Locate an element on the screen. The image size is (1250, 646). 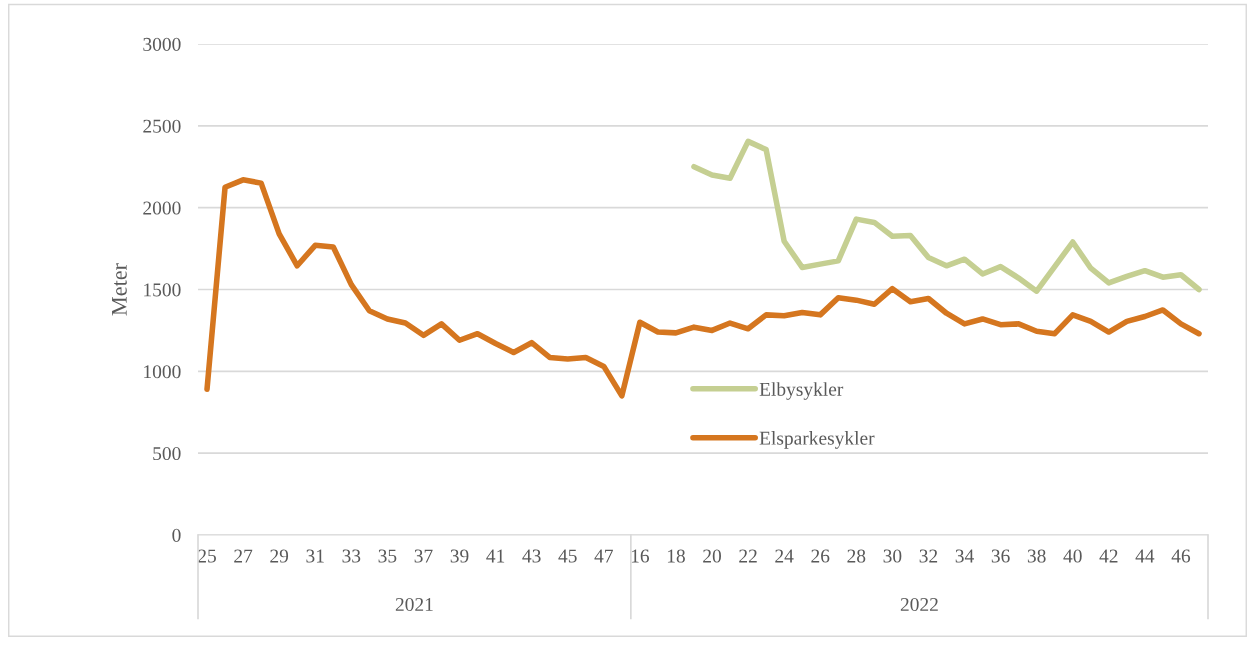
y-tick-label: 3000 is located at coordinates (162, 44).